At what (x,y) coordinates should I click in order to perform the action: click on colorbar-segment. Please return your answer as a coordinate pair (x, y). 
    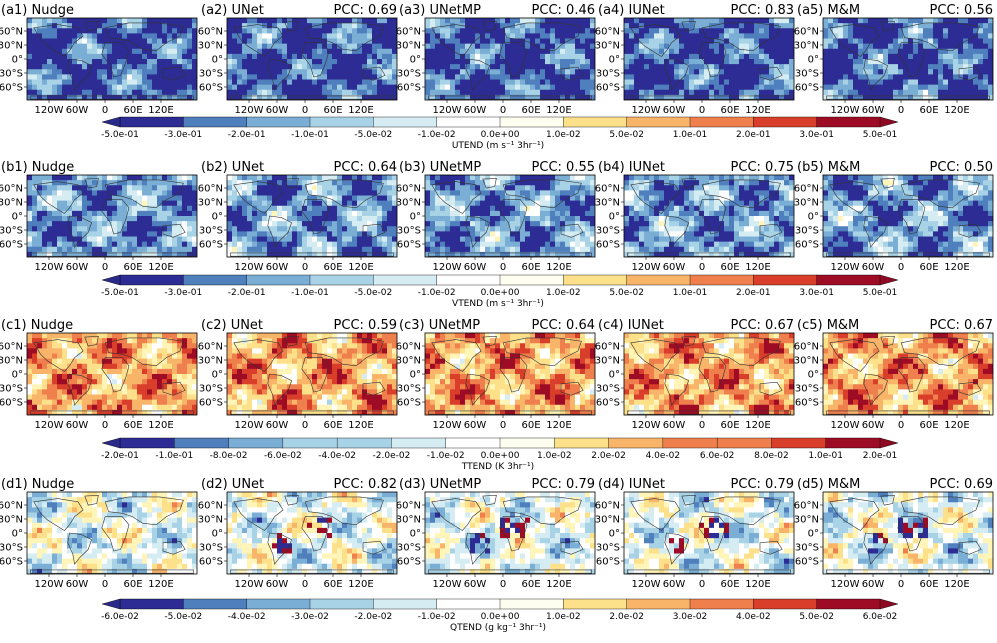
    Looking at the image, I should click on (595, 122).